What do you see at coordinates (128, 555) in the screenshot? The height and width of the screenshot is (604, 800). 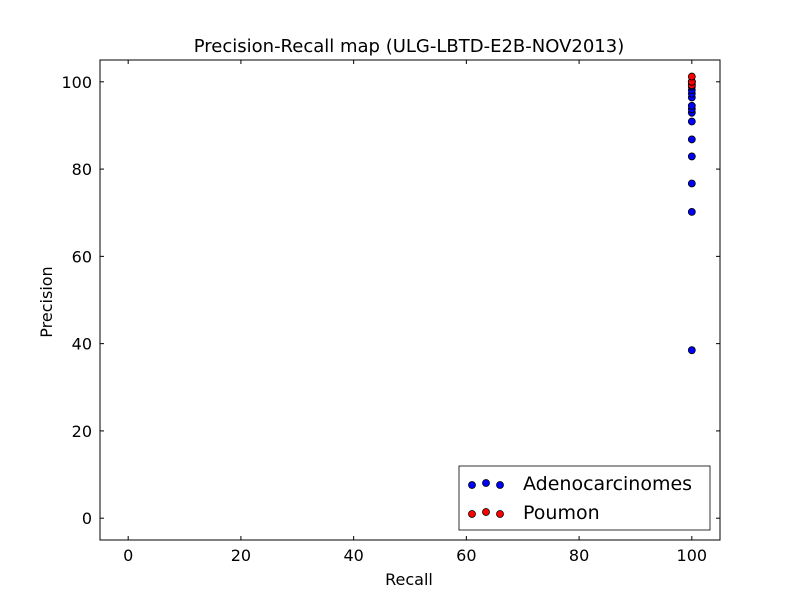 I see `x-tick-label: 0` at bounding box center [128, 555].